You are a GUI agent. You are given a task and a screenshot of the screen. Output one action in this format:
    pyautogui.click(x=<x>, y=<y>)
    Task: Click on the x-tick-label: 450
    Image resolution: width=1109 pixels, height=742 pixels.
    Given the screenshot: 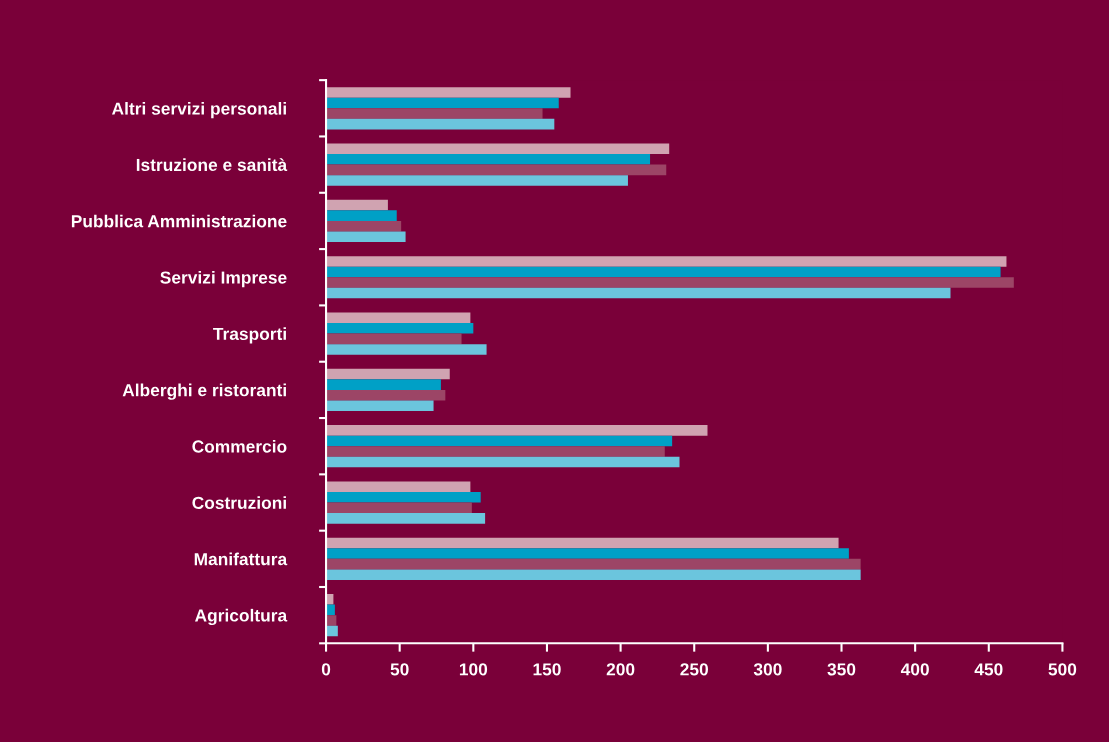 What is the action you would take?
    pyautogui.click(x=988, y=669)
    